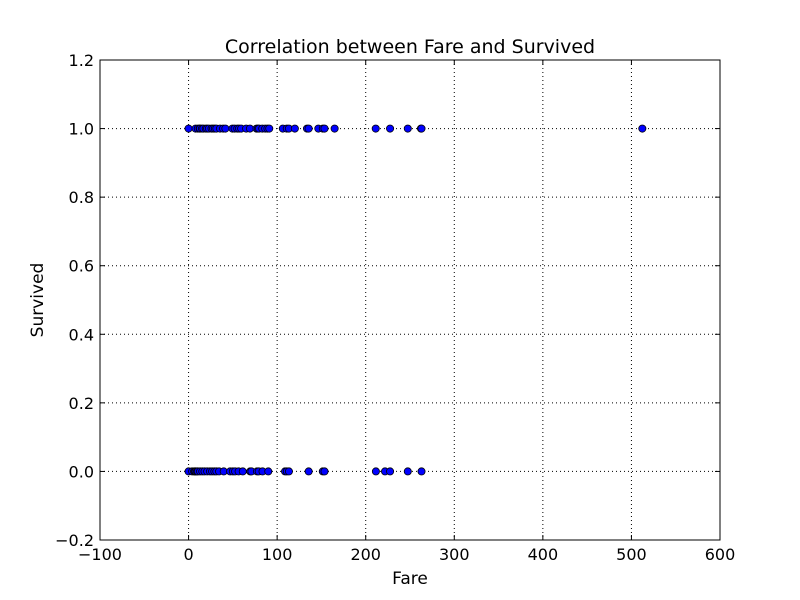  What do you see at coordinates (410, 47) in the screenshot?
I see `chart-title: Correlation between Fare and Survived` at bounding box center [410, 47].